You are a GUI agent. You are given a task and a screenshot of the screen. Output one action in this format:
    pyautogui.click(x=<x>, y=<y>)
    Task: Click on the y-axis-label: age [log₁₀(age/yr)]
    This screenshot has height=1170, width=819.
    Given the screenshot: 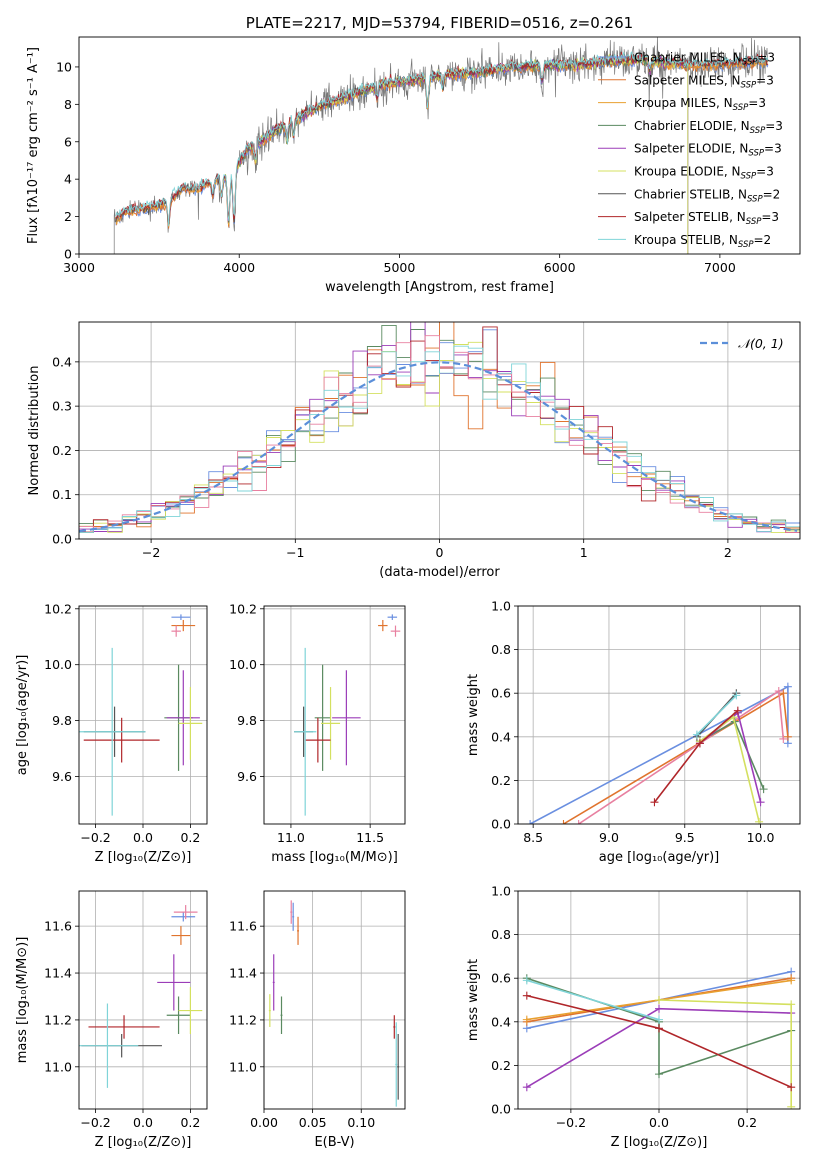 What is the action you would take?
    pyautogui.click(x=22, y=715)
    